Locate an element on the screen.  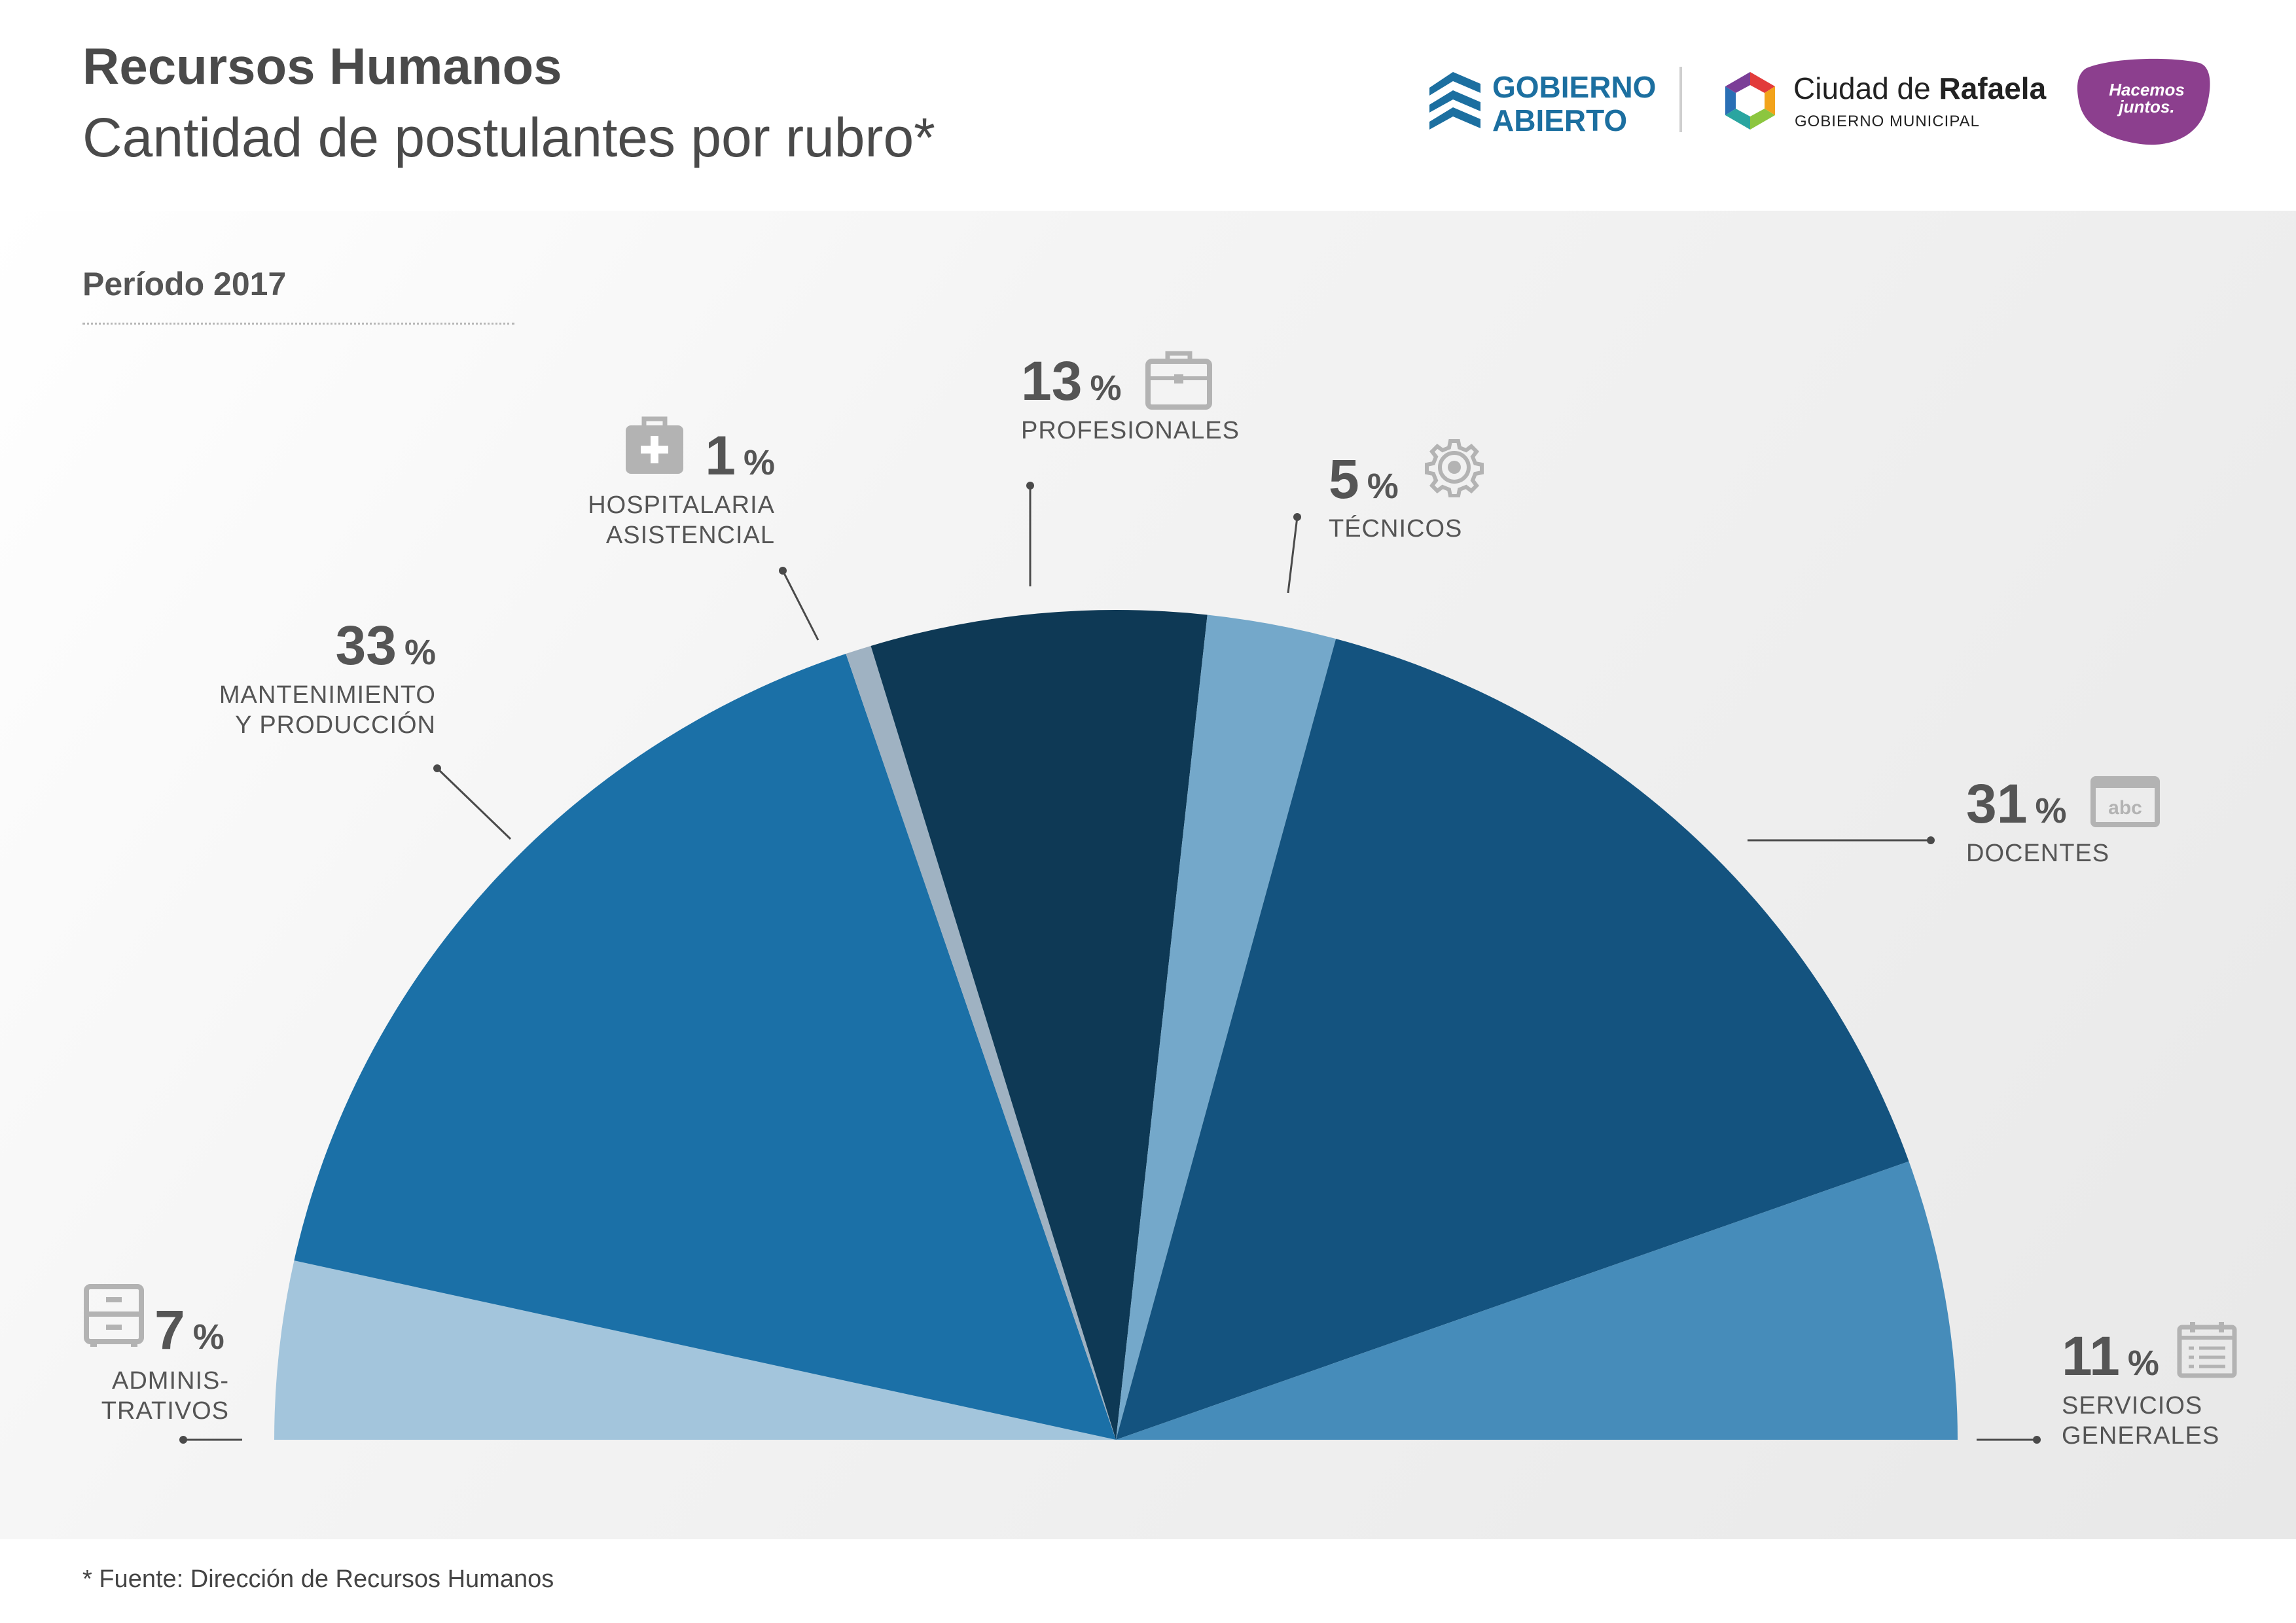
label-administrativos: 7% is located at coordinates (189, 1330).